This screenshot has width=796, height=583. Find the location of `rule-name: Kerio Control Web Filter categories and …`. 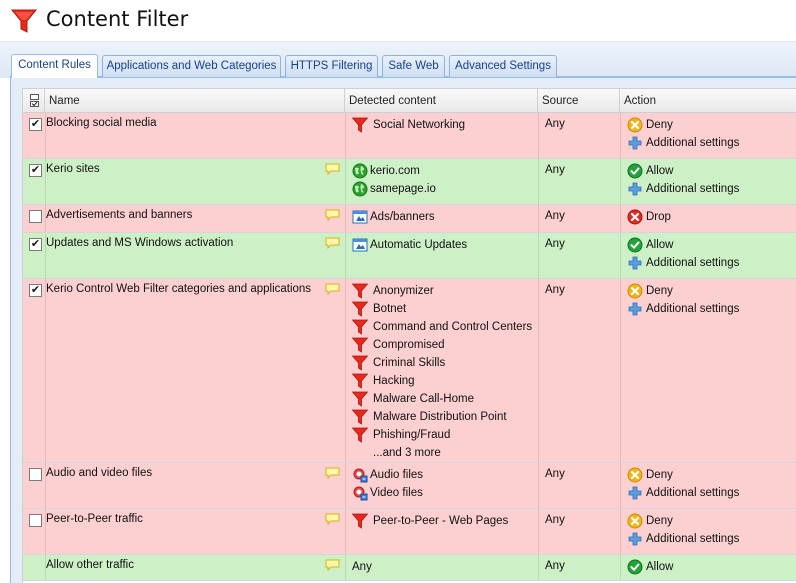

rule-name: Kerio Control Web Filter categories and … is located at coordinates (179, 289).